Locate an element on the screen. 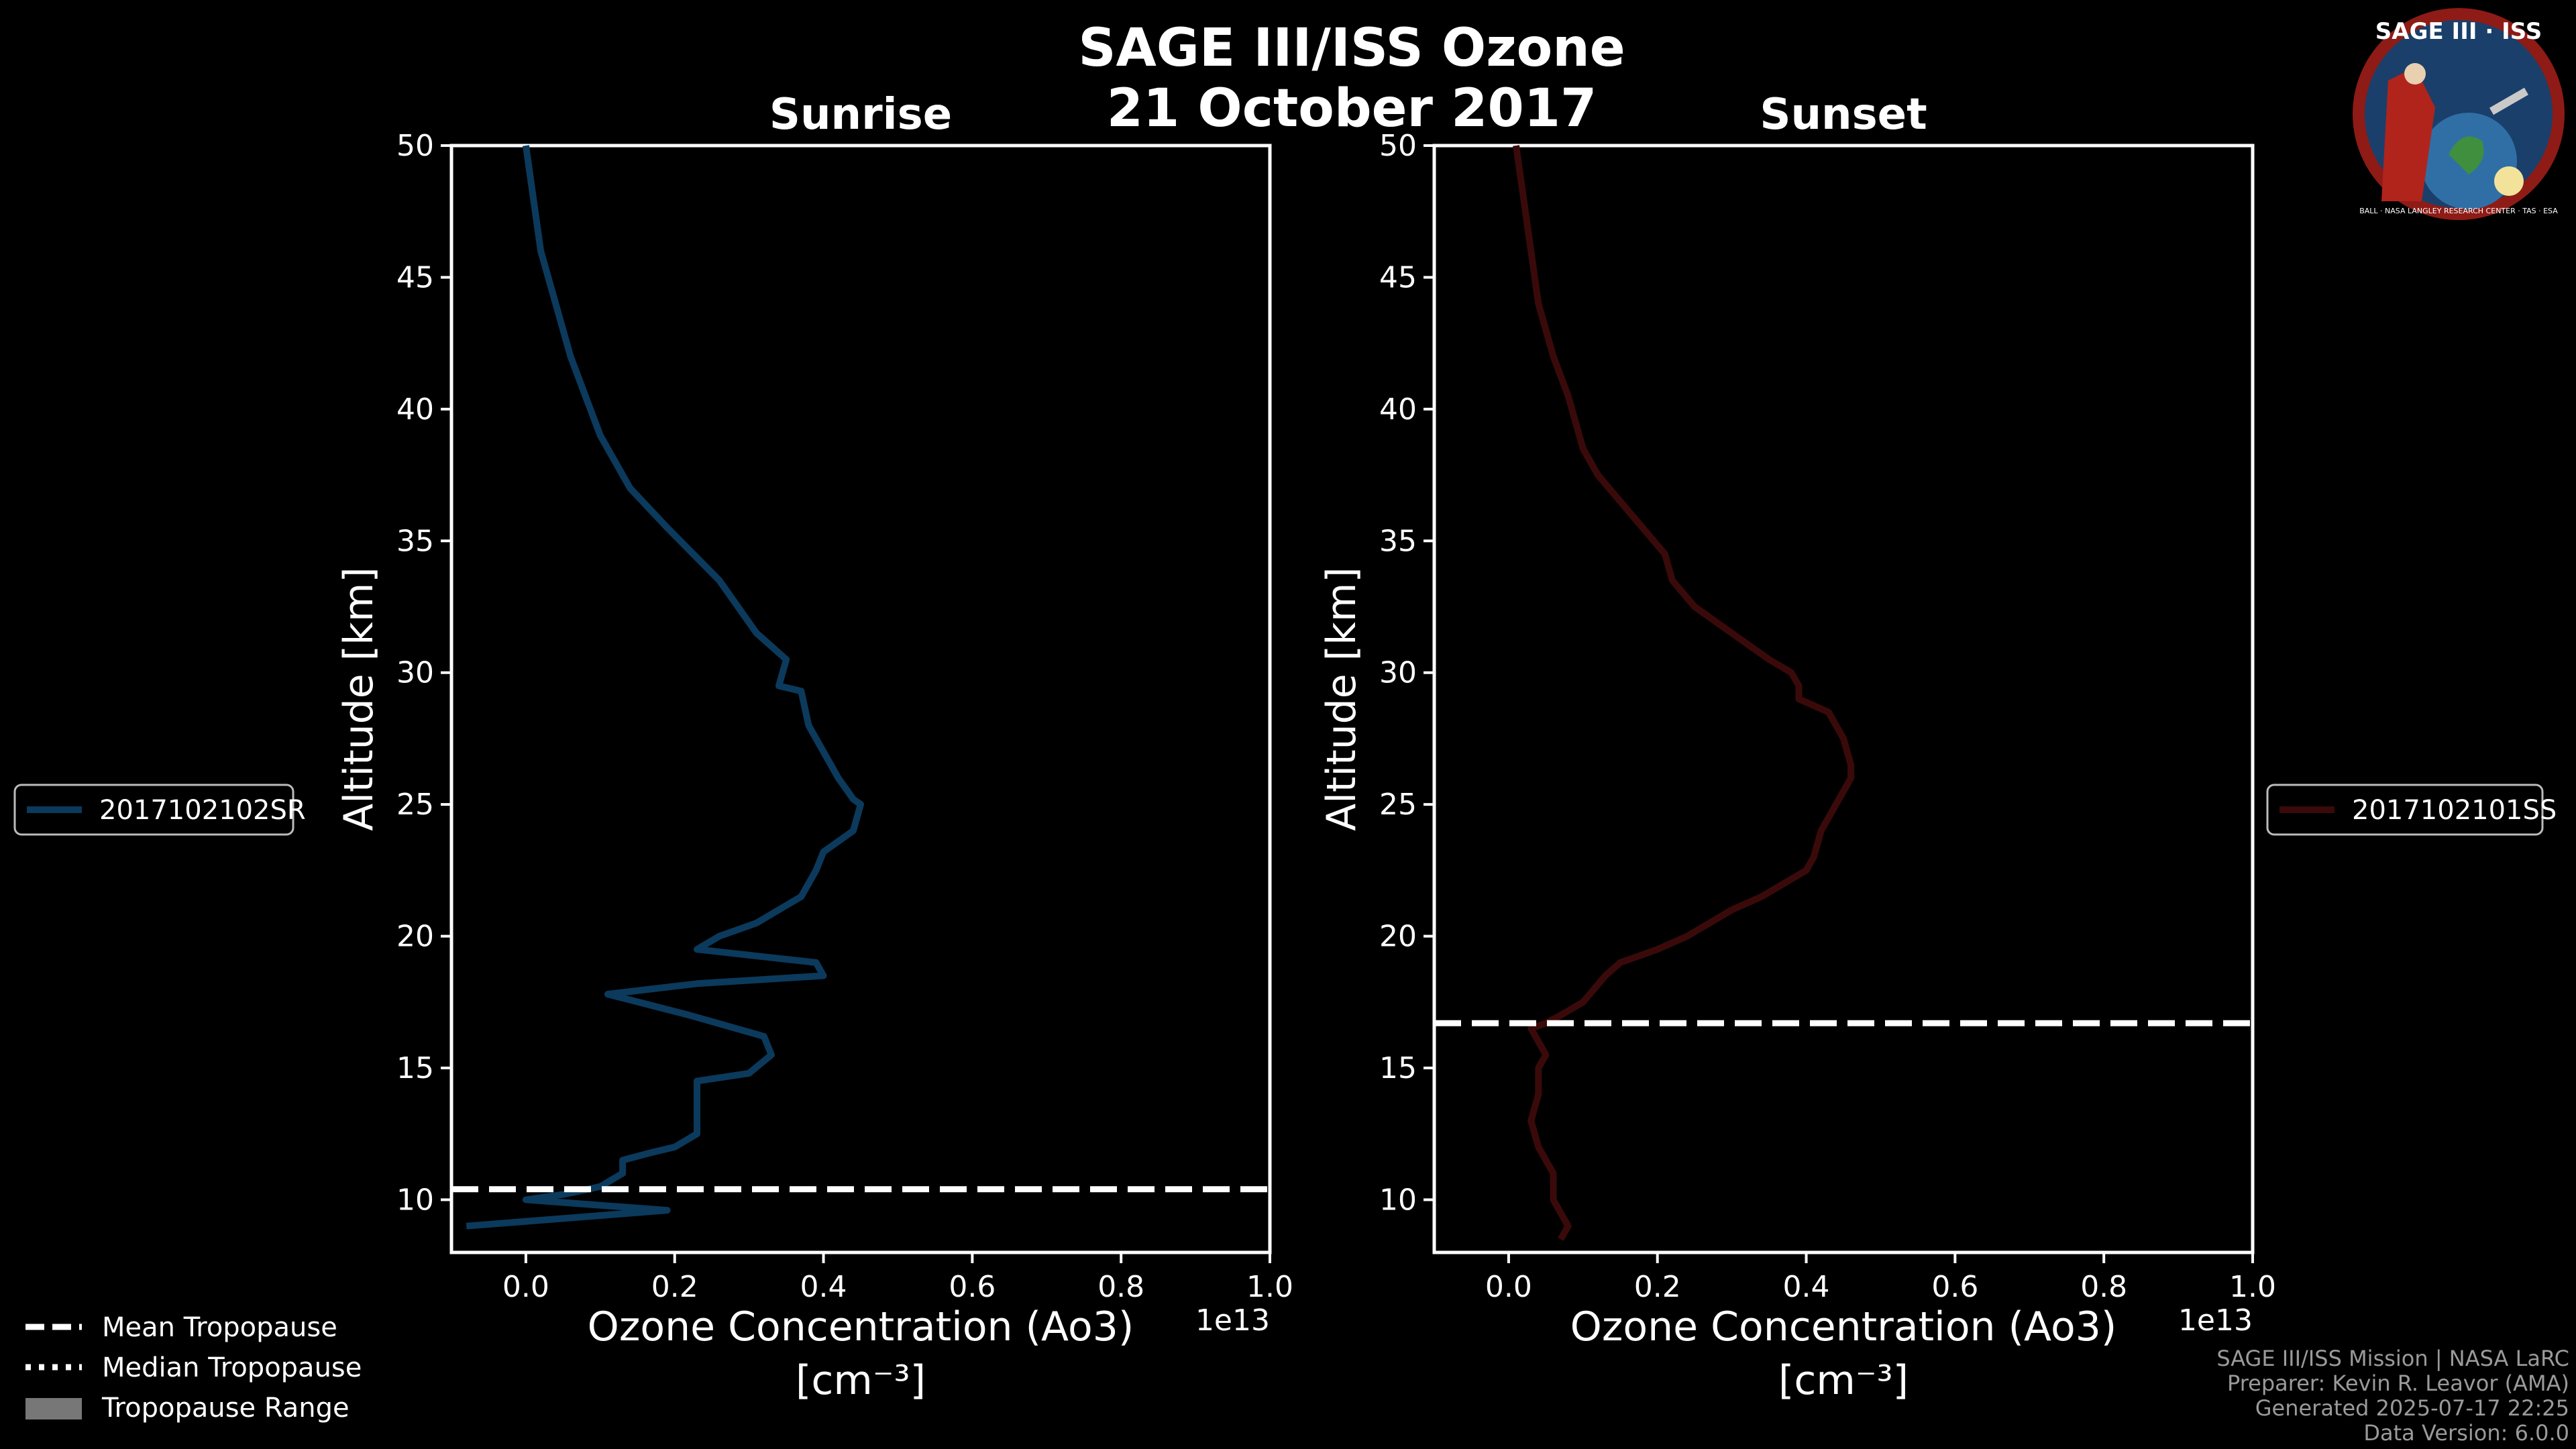  sunrise-legend-label: 2017102102SR is located at coordinates (202, 810).